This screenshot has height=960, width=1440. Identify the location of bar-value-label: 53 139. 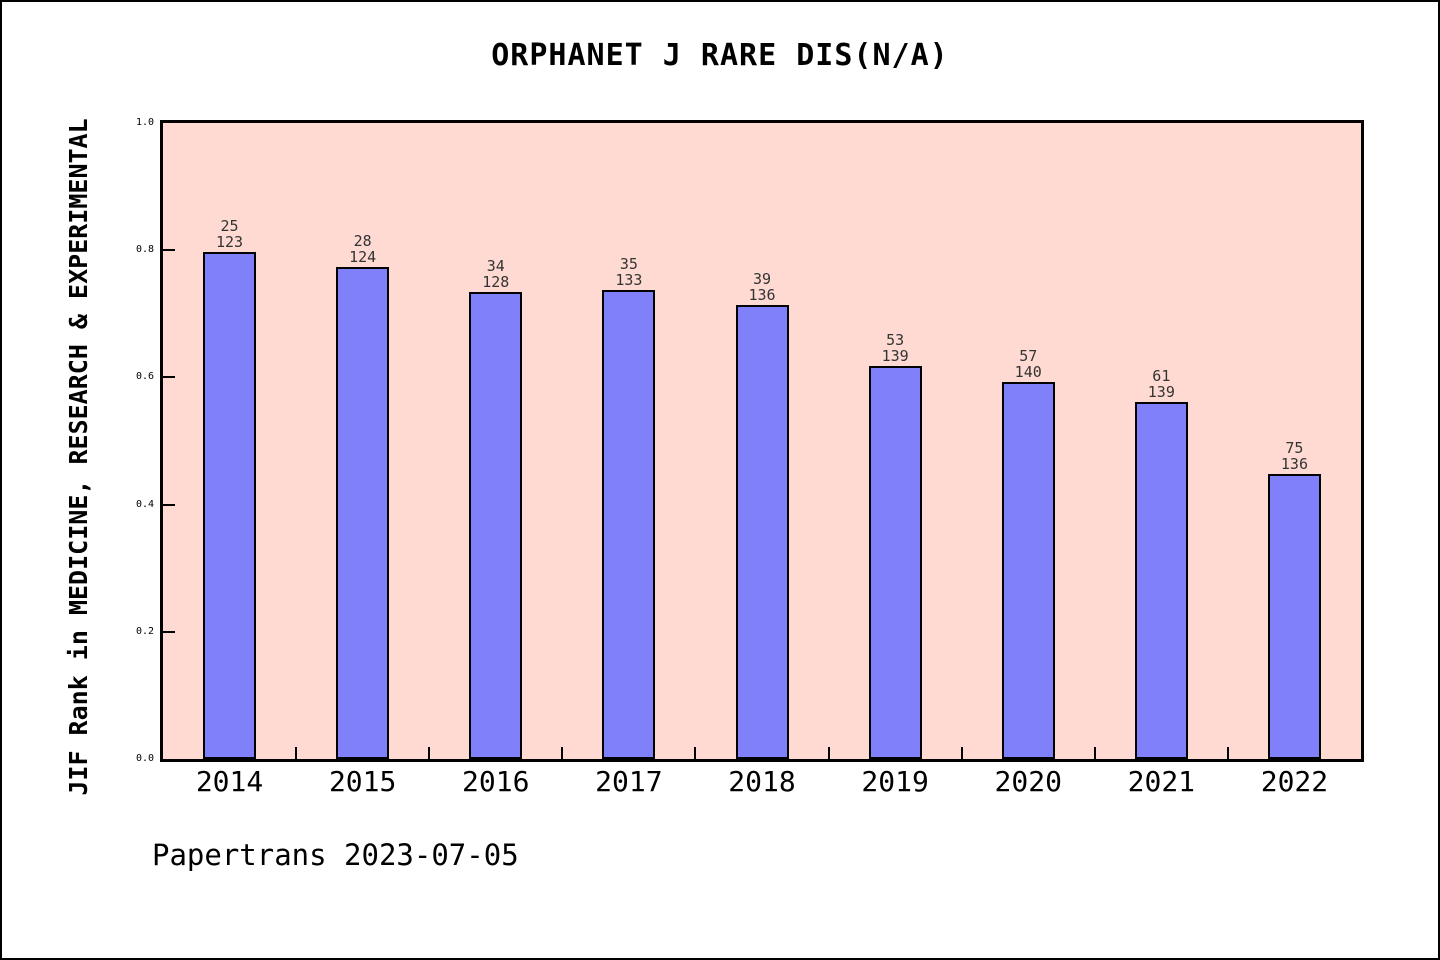
(895, 348).